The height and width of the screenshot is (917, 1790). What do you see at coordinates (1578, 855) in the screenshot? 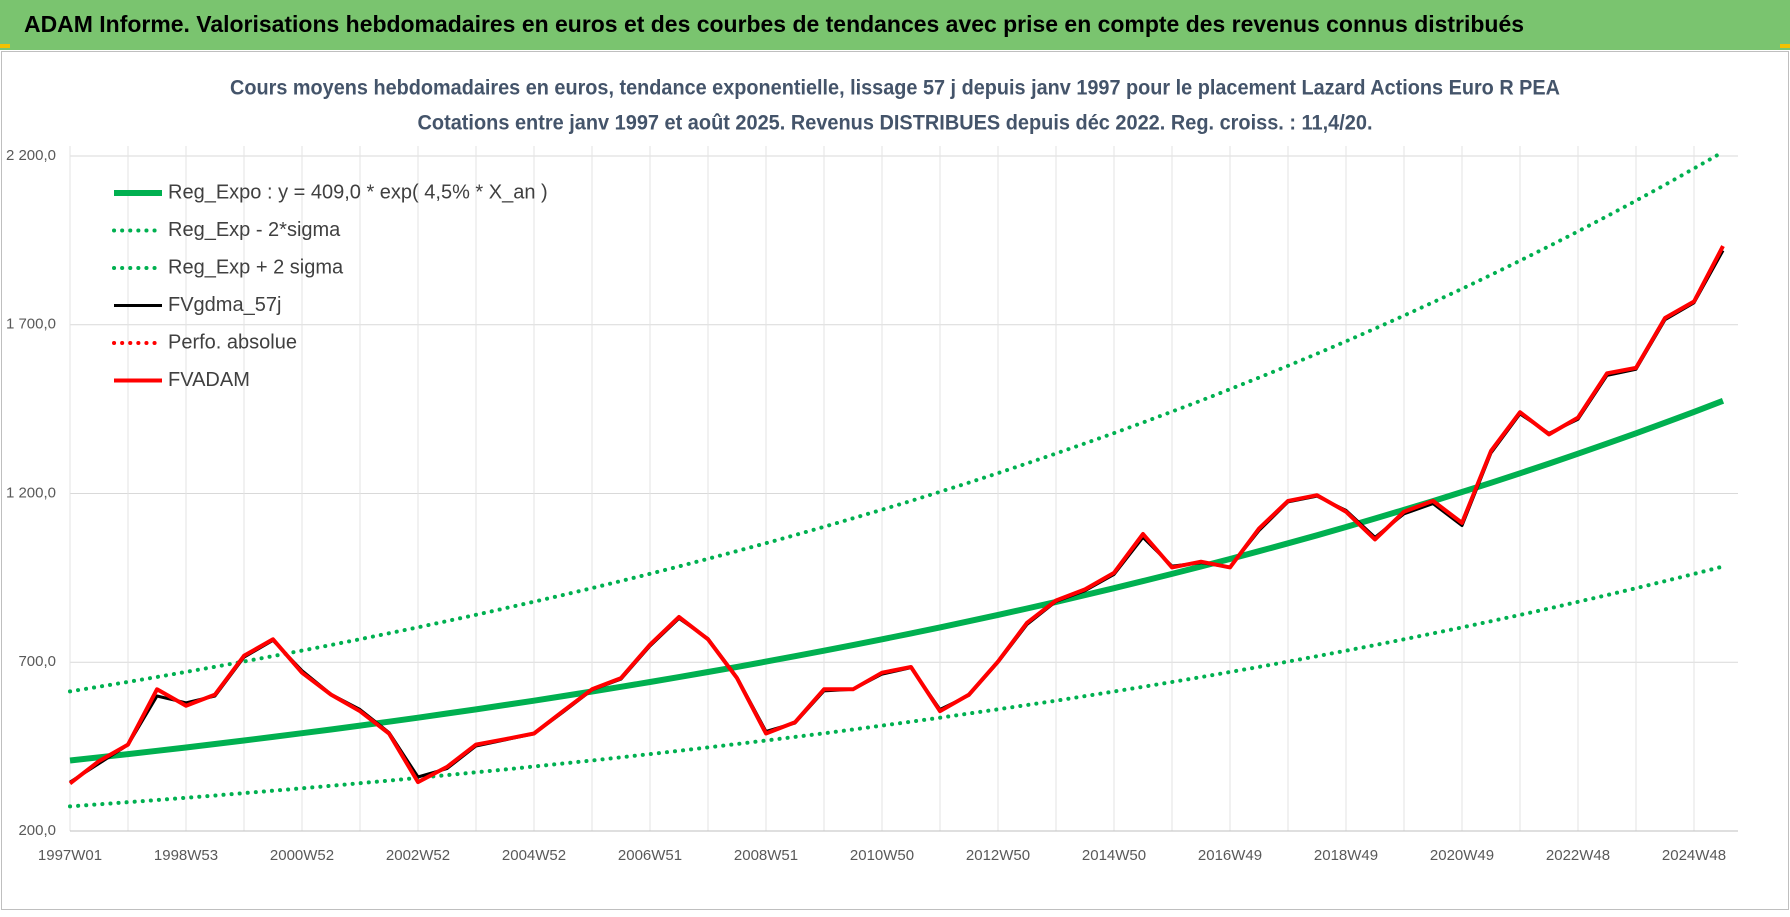
I see `x-tick-label: 2022W48` at bounding box center [1578, 855].